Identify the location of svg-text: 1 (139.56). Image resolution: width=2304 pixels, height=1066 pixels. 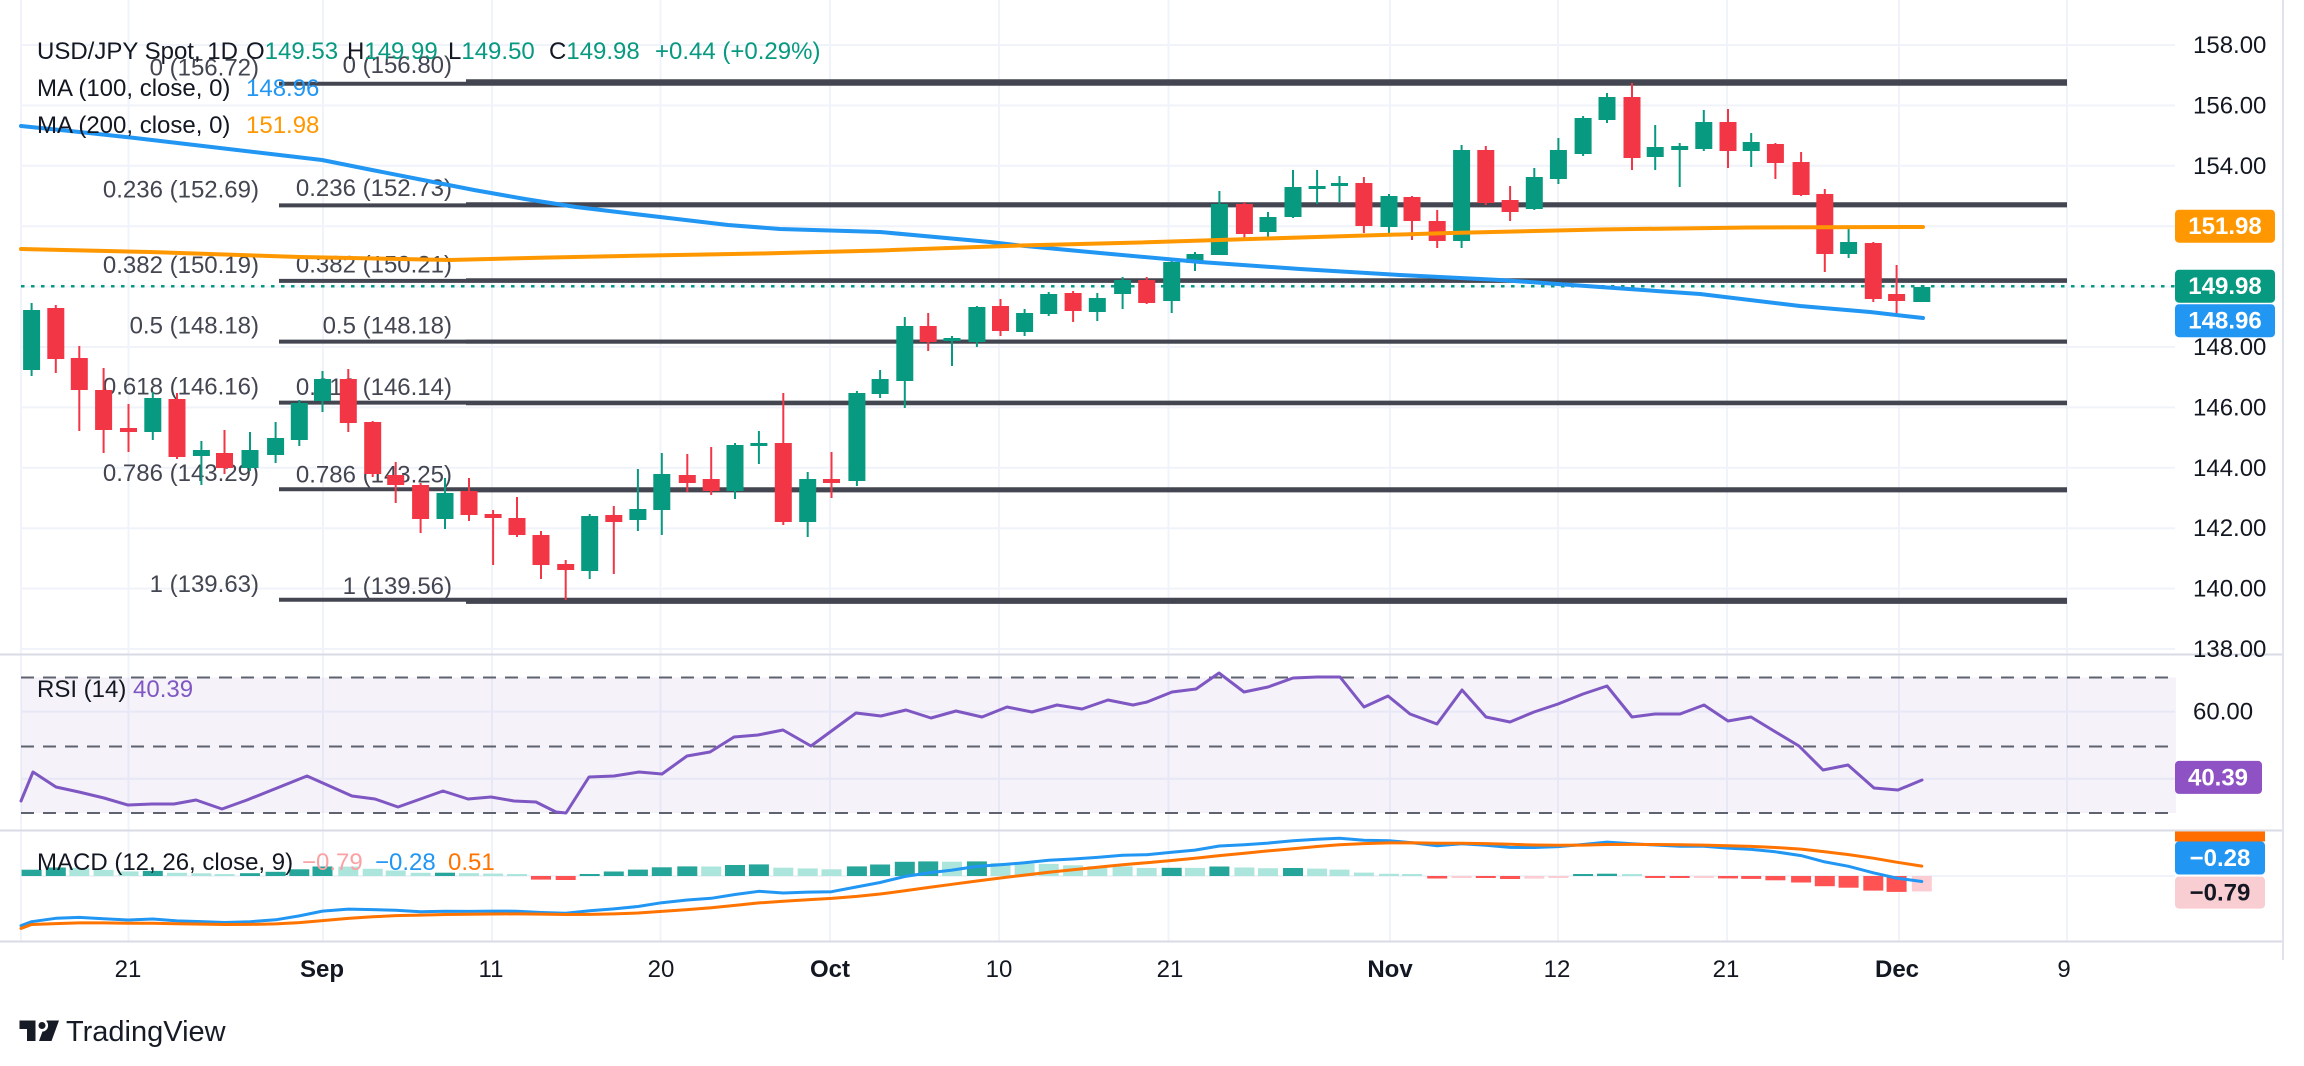
(397, 586).